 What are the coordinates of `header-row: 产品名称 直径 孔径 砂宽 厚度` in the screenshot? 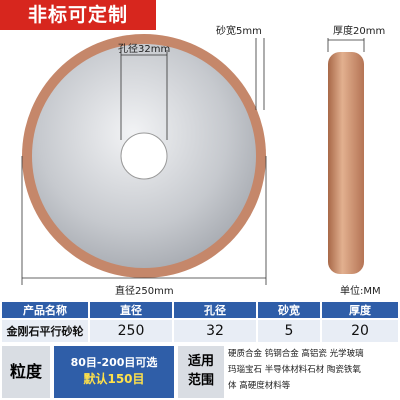 It's located at (200, 310).